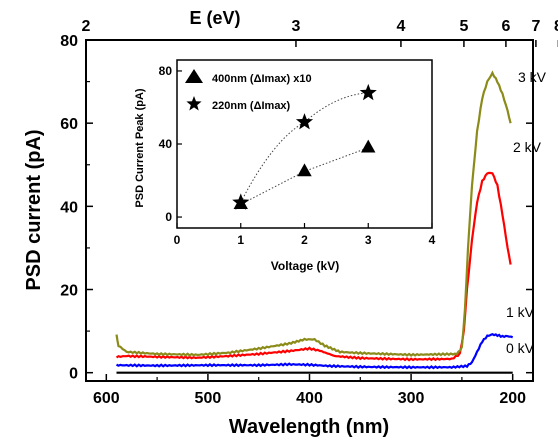 This screenshot has width=558, height=443. Describe the element at coordinates (309, 398) in the screenshot. I see `x-tick-label: 400` at that location.